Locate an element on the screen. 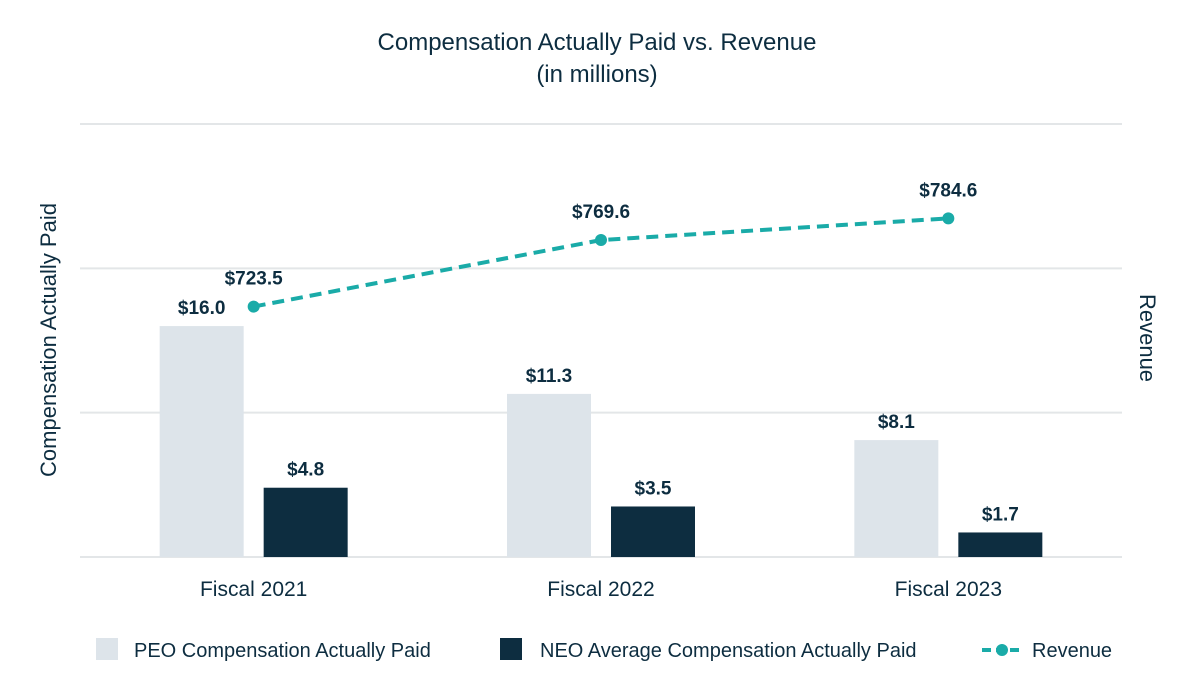  x-axis-ticks: Fiscal 2021 Fiscal 2022 Fiscal 2023 is located at coordinates (601, 589).